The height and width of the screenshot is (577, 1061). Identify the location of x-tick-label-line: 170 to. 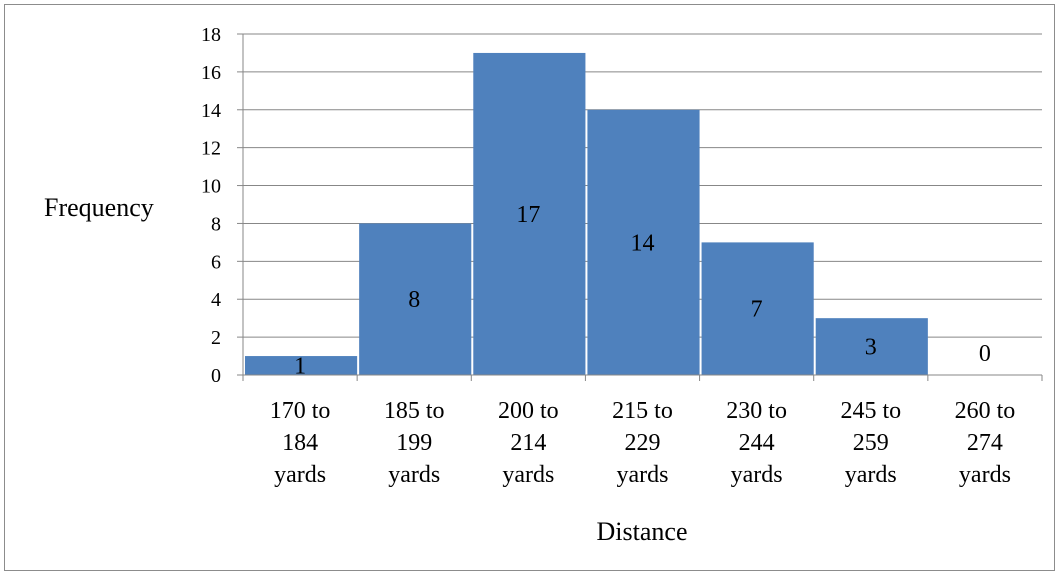
(300, 411).